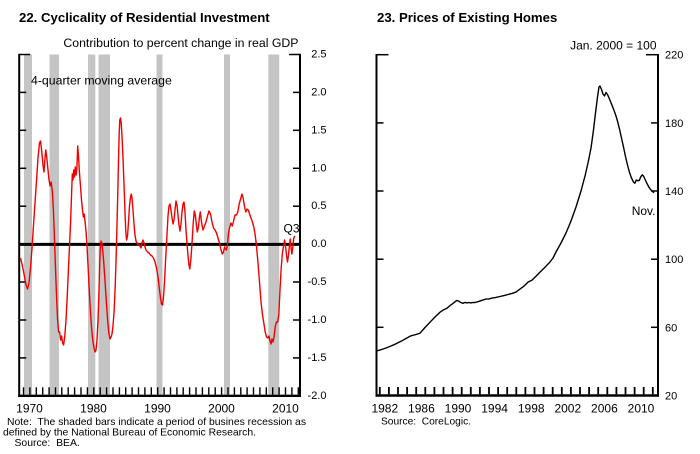 The image size is (700, 454). What do you see at coordinates (531, 409) in the screenshot?
I see `svg-text: 1998` at bounding box center [531, 409].